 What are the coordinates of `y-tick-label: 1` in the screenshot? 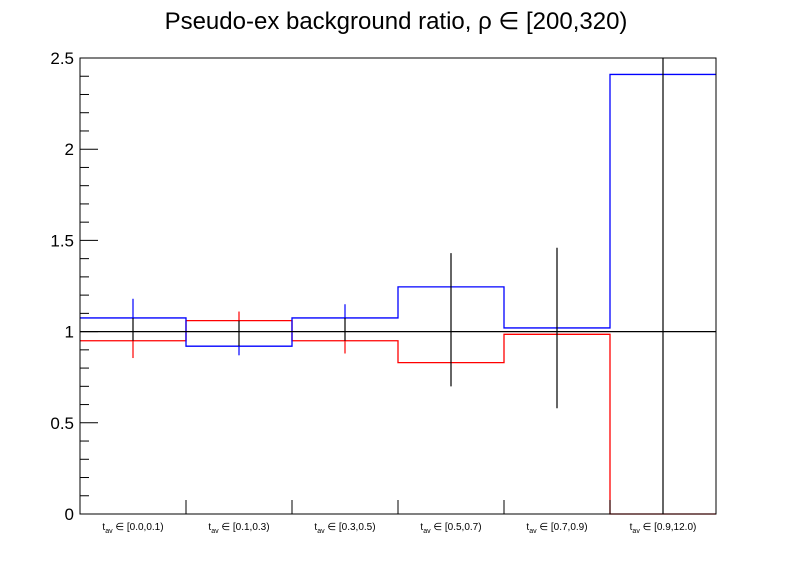 It's located at (69, 332).